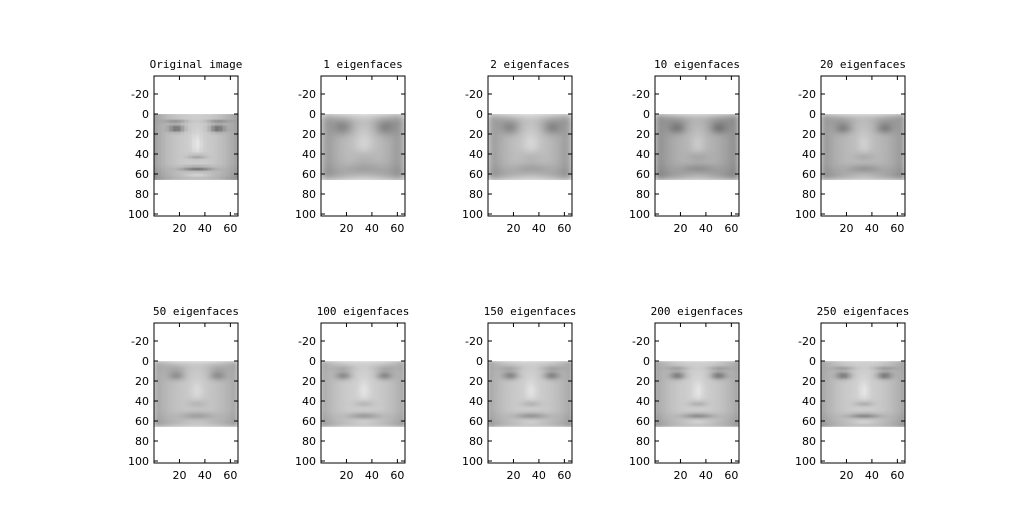 The width and height of the screenshot is (1024, 521). Describe the element at coordinates (731, 475) in the screenshot. I see `x-tick-label: 60` at that location.